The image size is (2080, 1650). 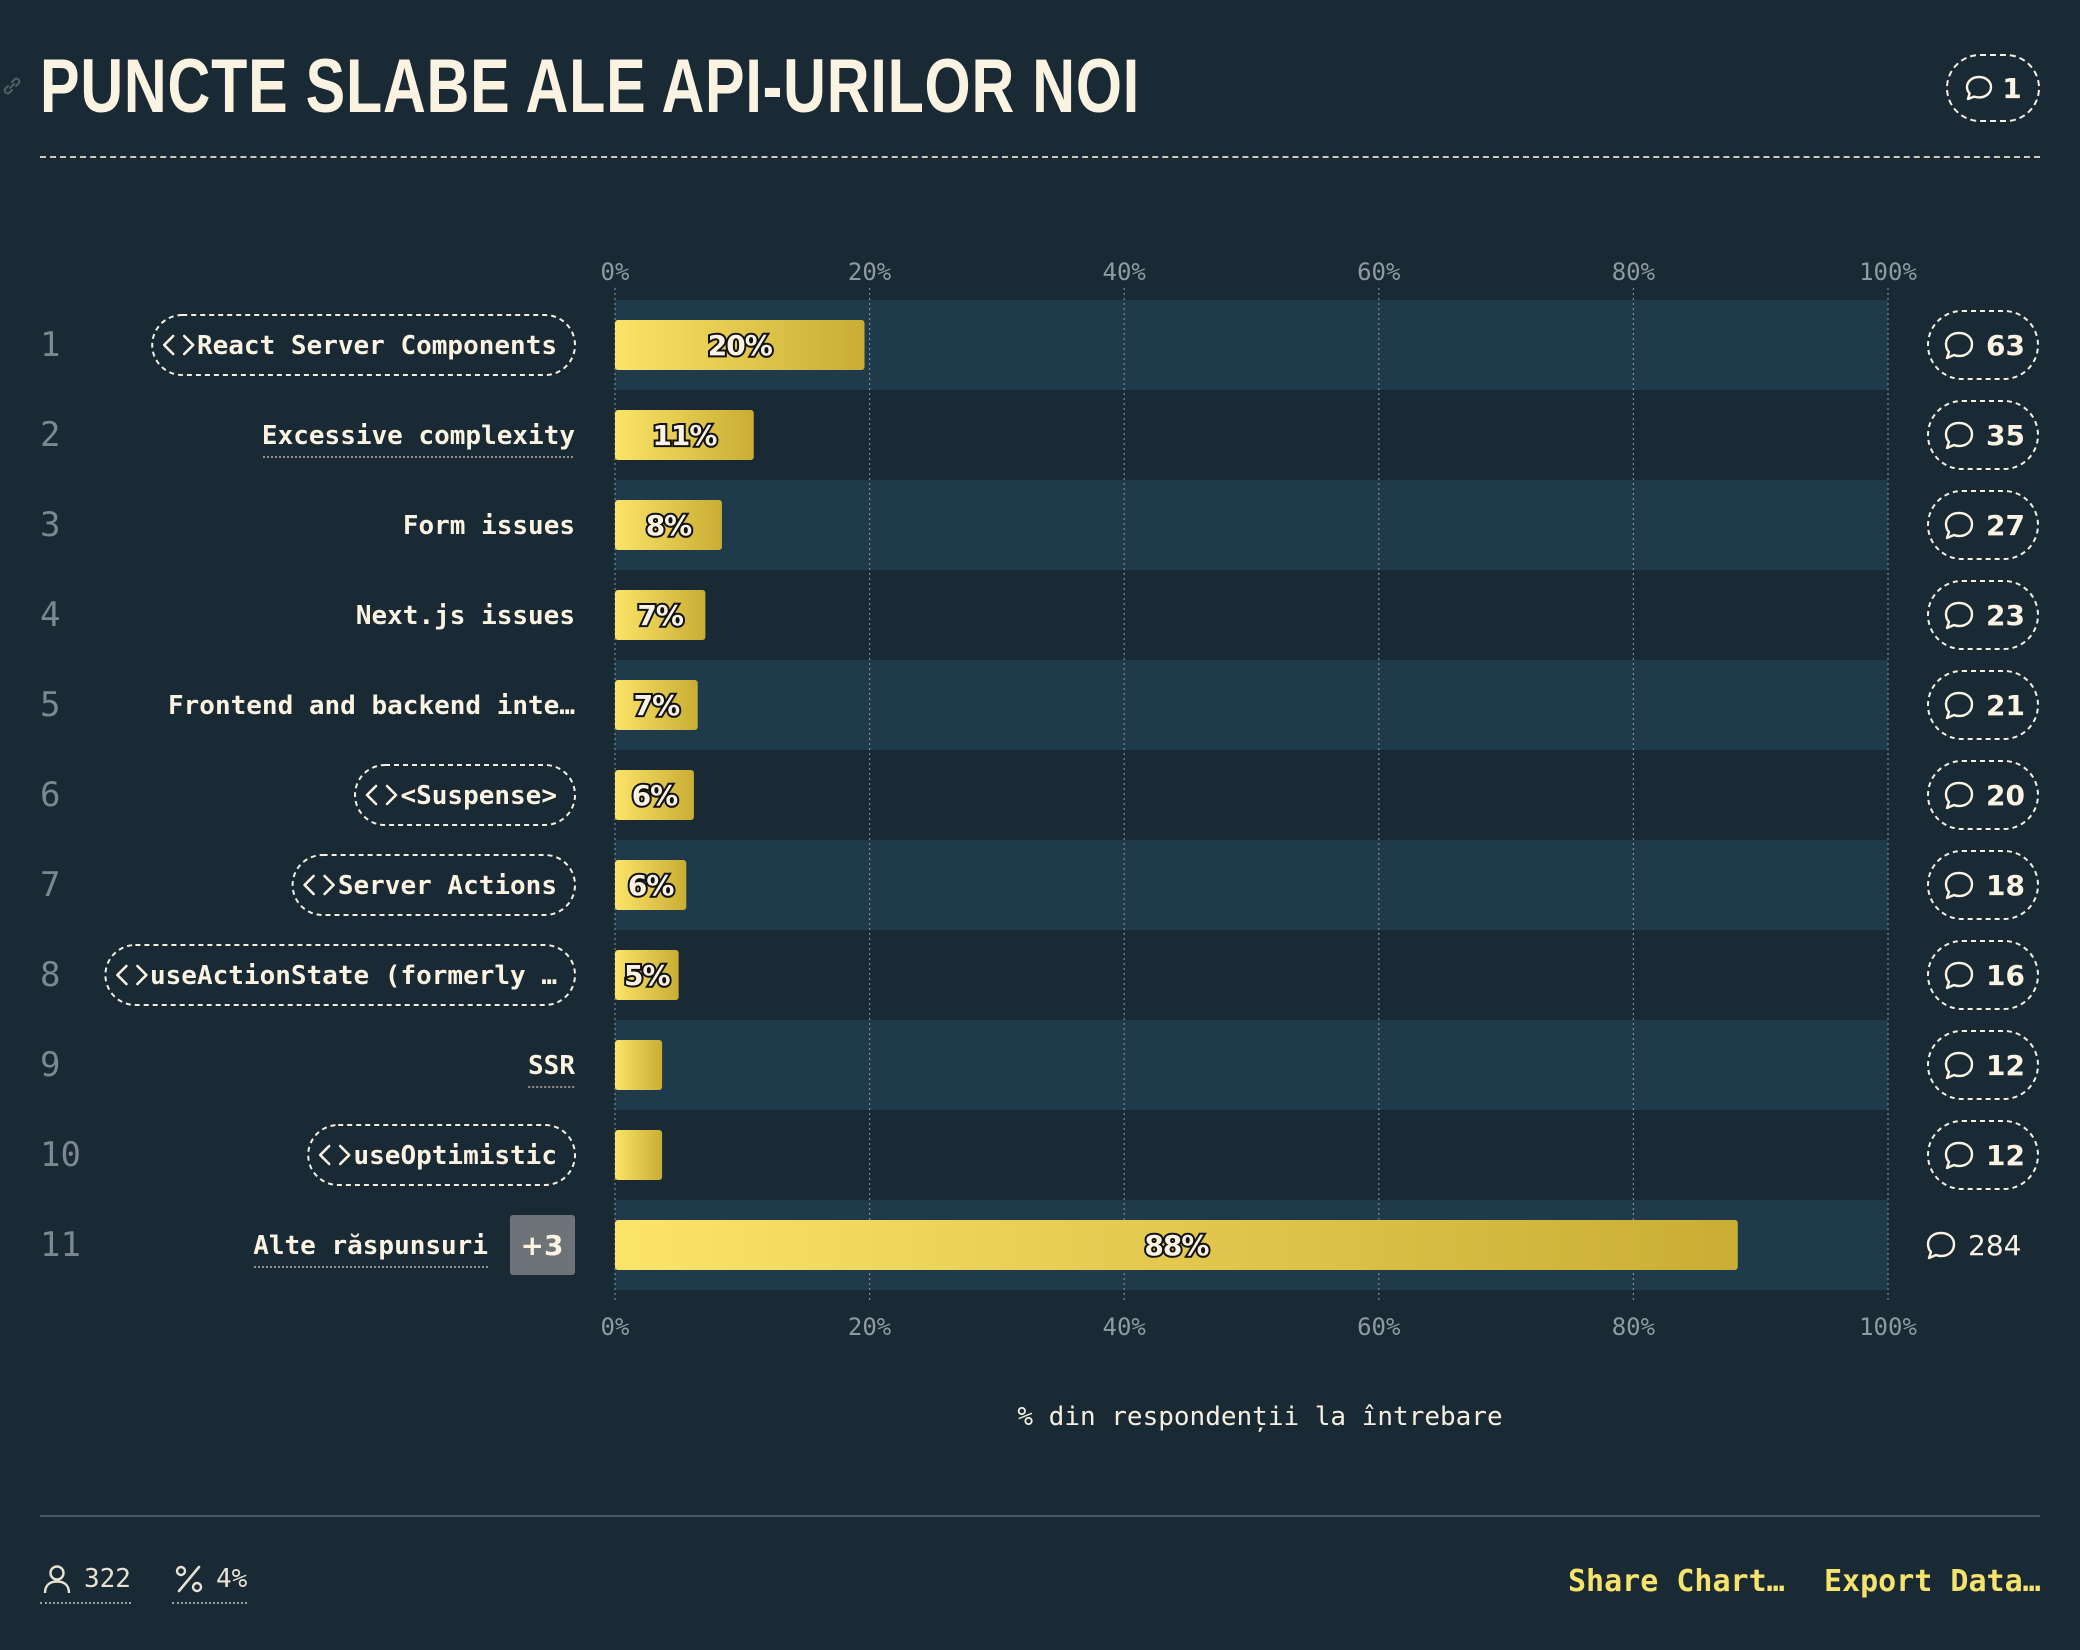 I want to click on more-badge, so click(x=542, y=1245).